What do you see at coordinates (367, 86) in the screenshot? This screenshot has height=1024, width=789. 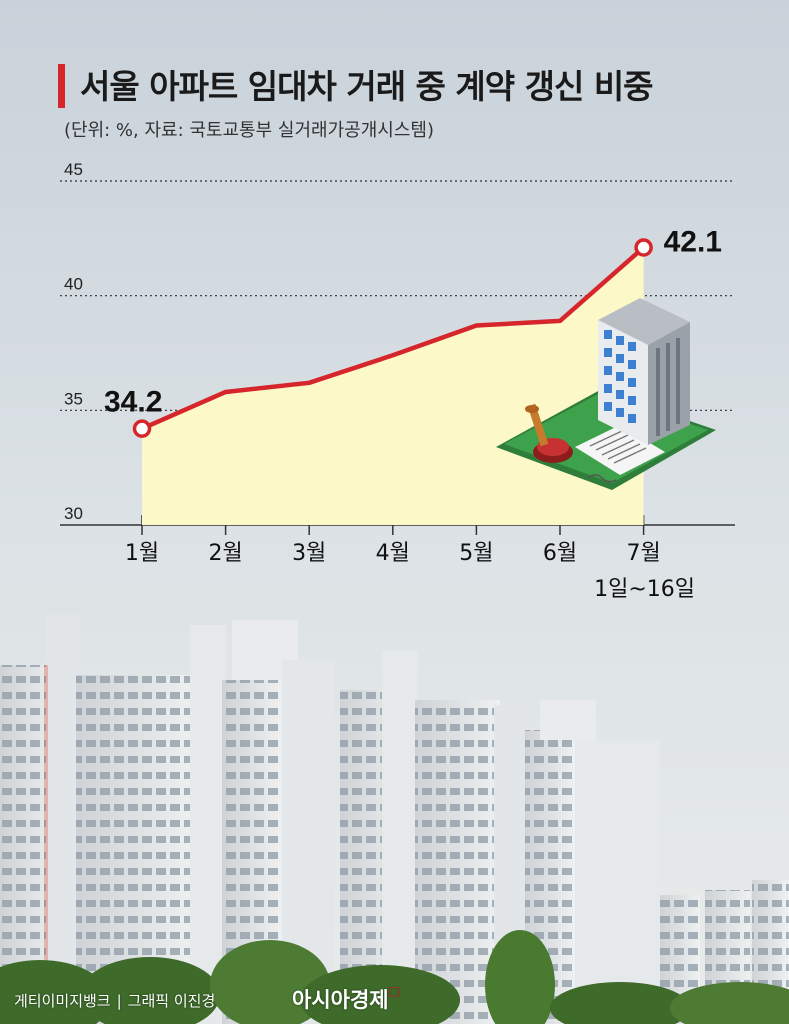 I see `chart-title: 서울 아파트 임대차 거래 중 계약 갱신 비중` at bounding box center [367, 86].